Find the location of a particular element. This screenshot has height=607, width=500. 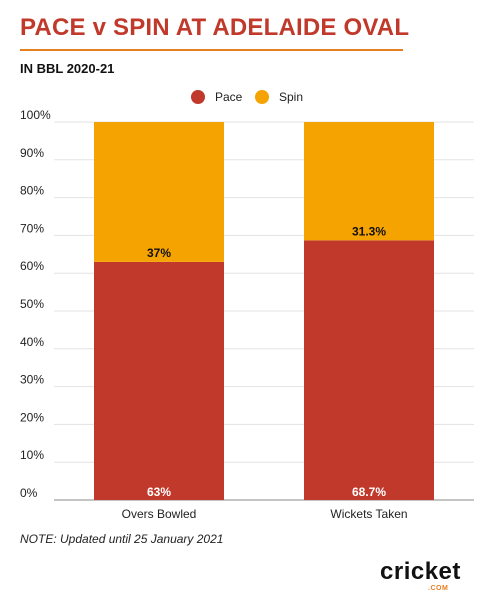

chart-subtitle: IN BBL 2020-21 is located at coordinates (67, 68).